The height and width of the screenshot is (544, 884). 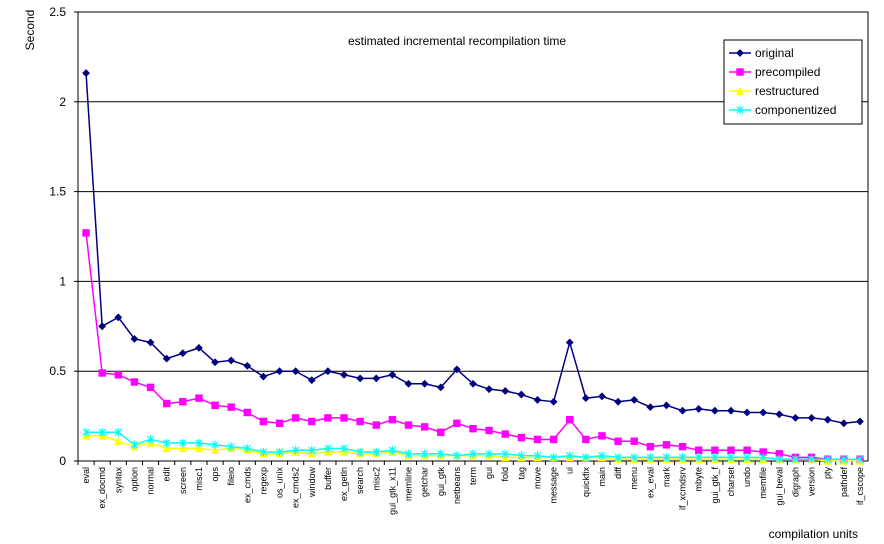 I want to click on x-tick-label: ex_cmds2, so click(x=296, y=487).